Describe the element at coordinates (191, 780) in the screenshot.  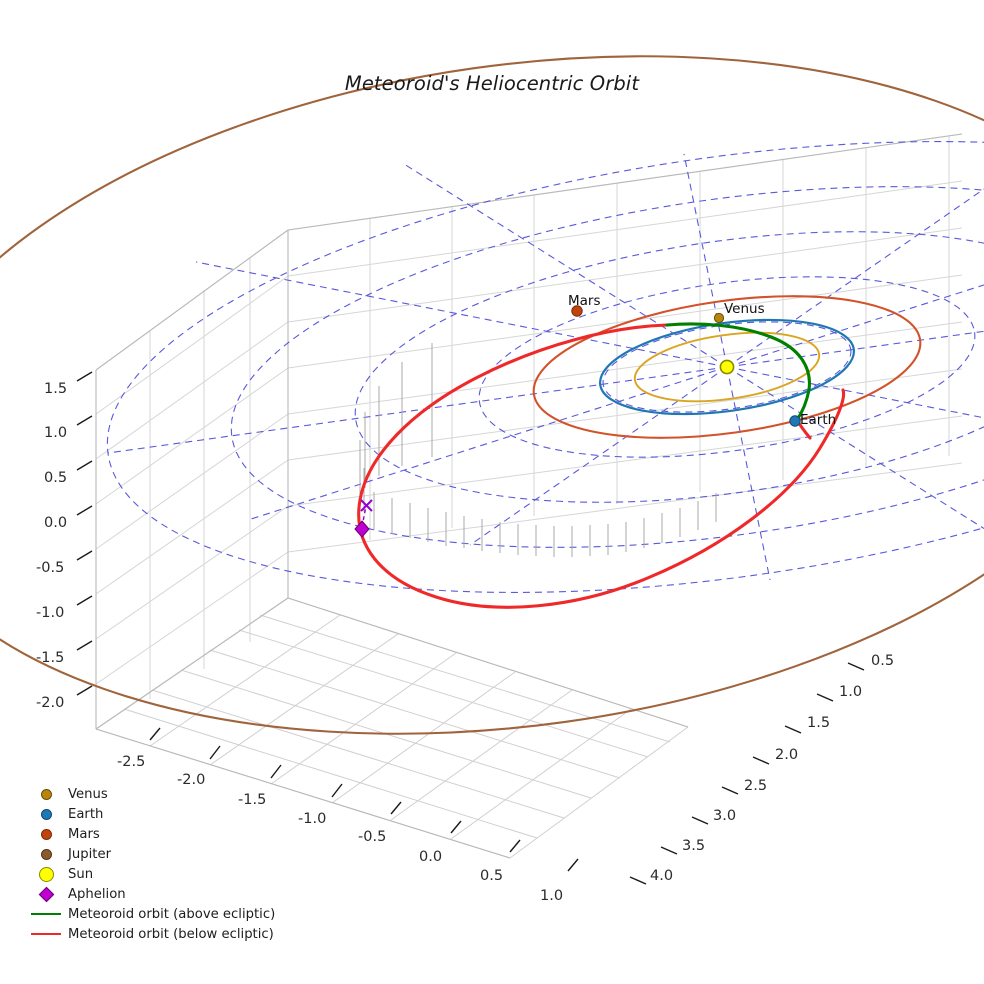
I see `x-tick-1: -2.0` at that location.